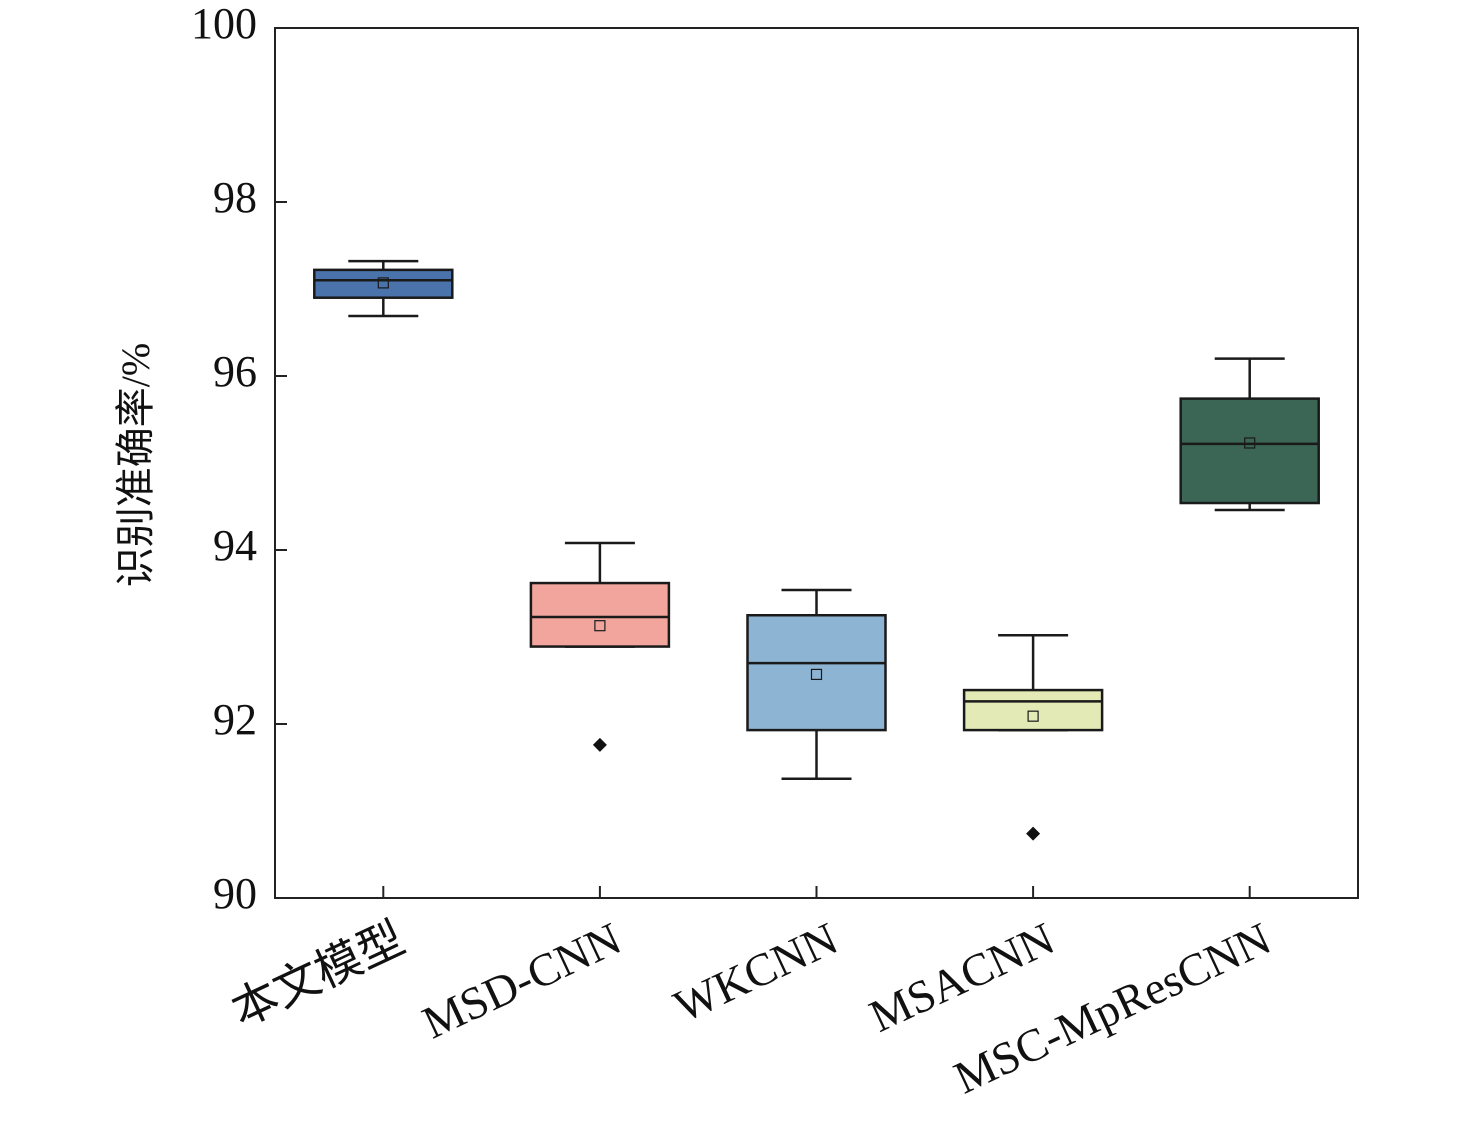  What do you see at coordinates (135, 465) in the screenshot?
I see `y-axis-label: 识别准确率/%` at bounding box center [135, 465].